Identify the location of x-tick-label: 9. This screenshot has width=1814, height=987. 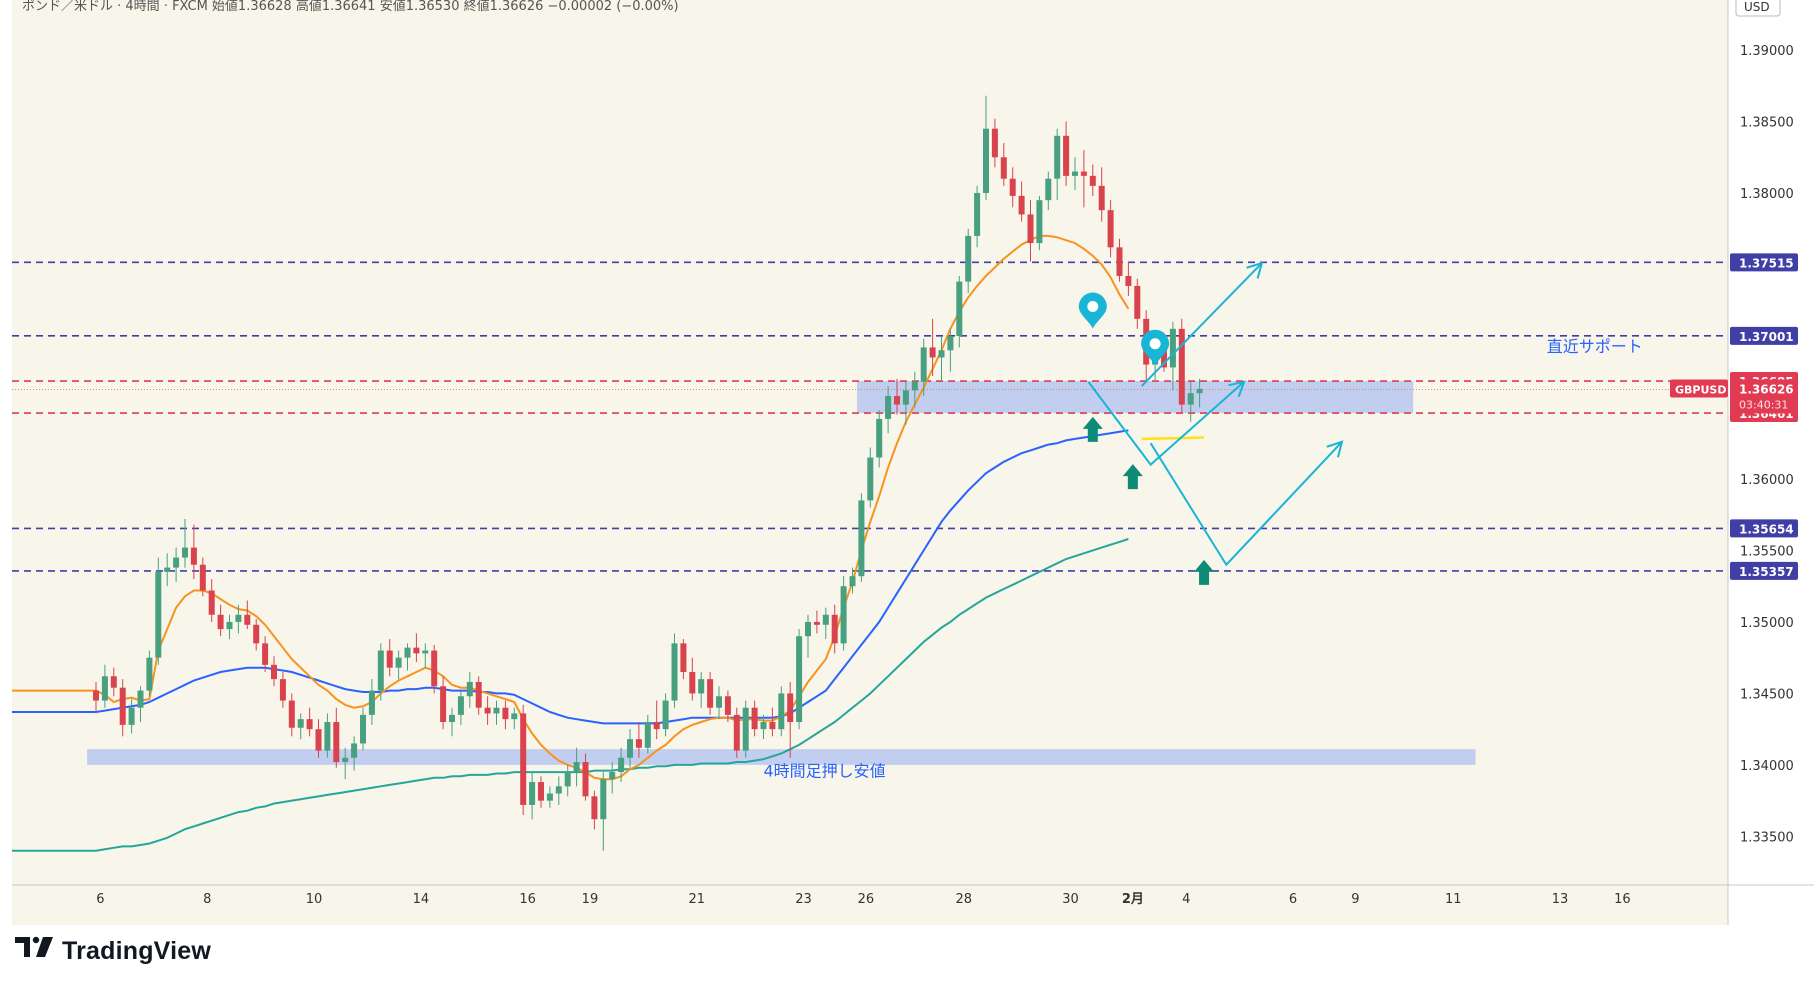
(1355, 899).